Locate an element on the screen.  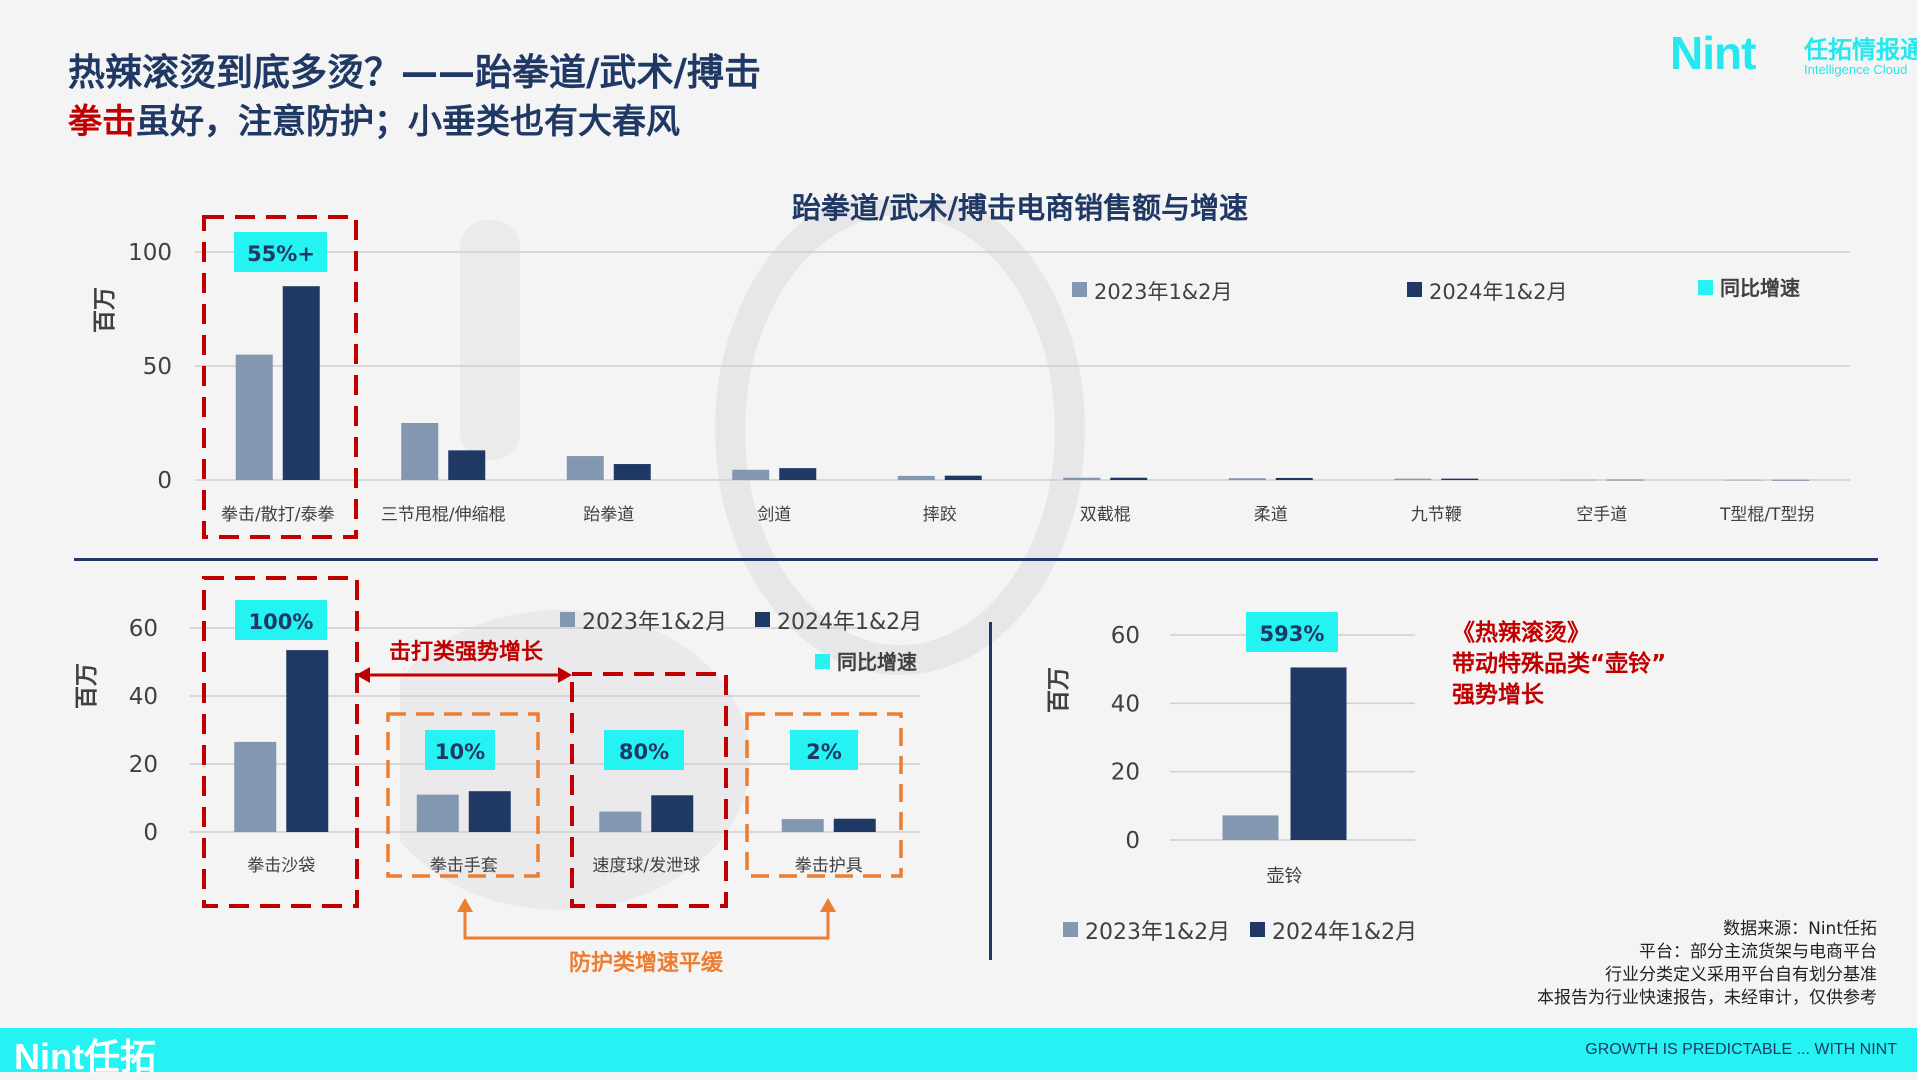
y-tick-label: 50 is located at coordinates (157, 367).